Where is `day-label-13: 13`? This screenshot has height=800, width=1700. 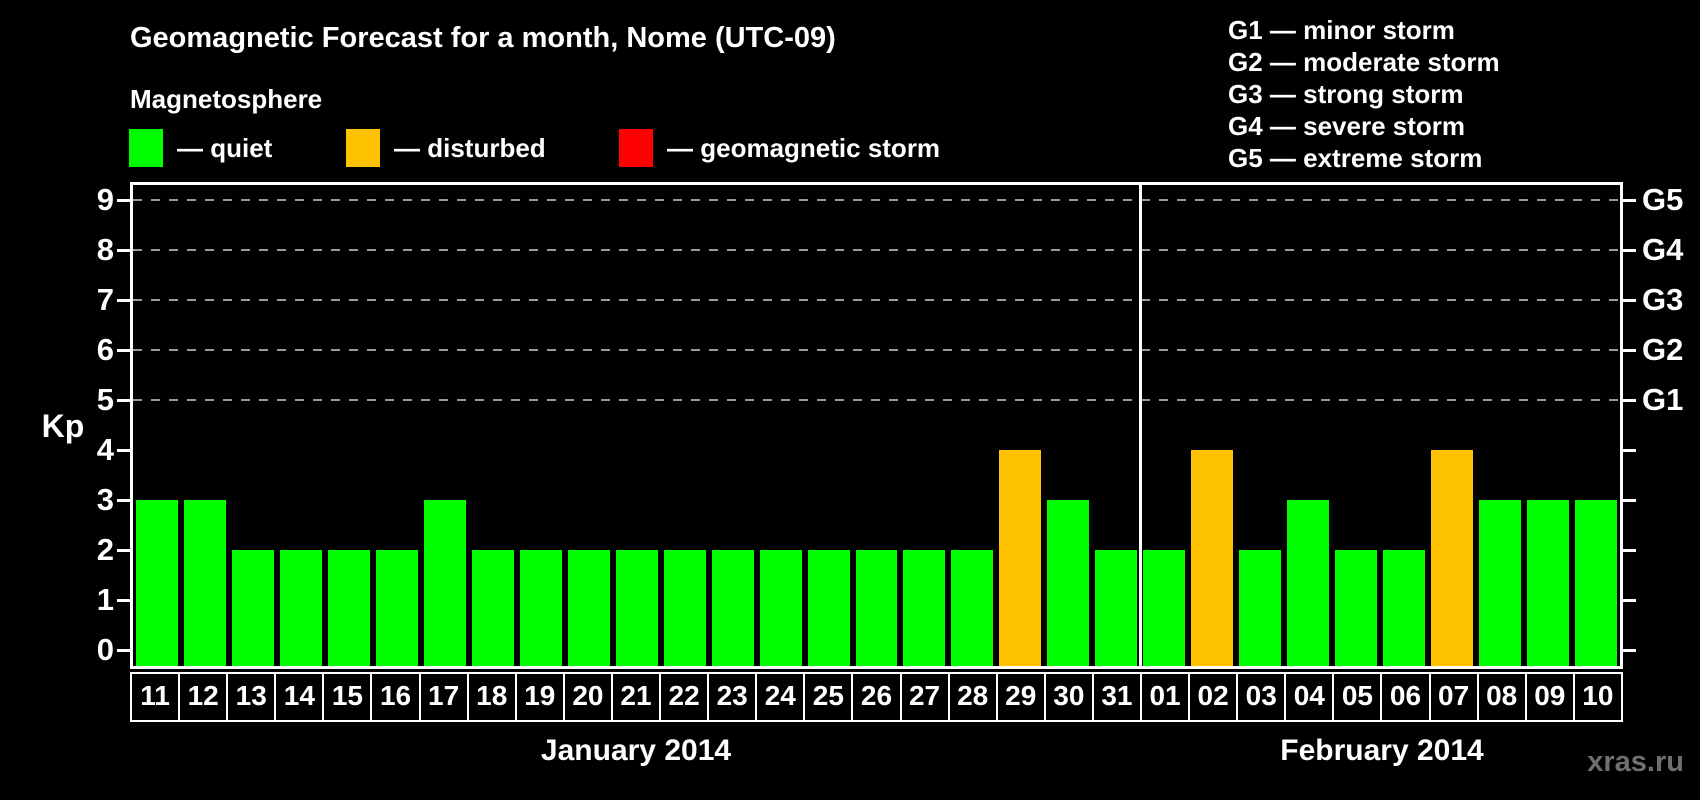 day-label-13: 13 is located at coordinates (251, 697).